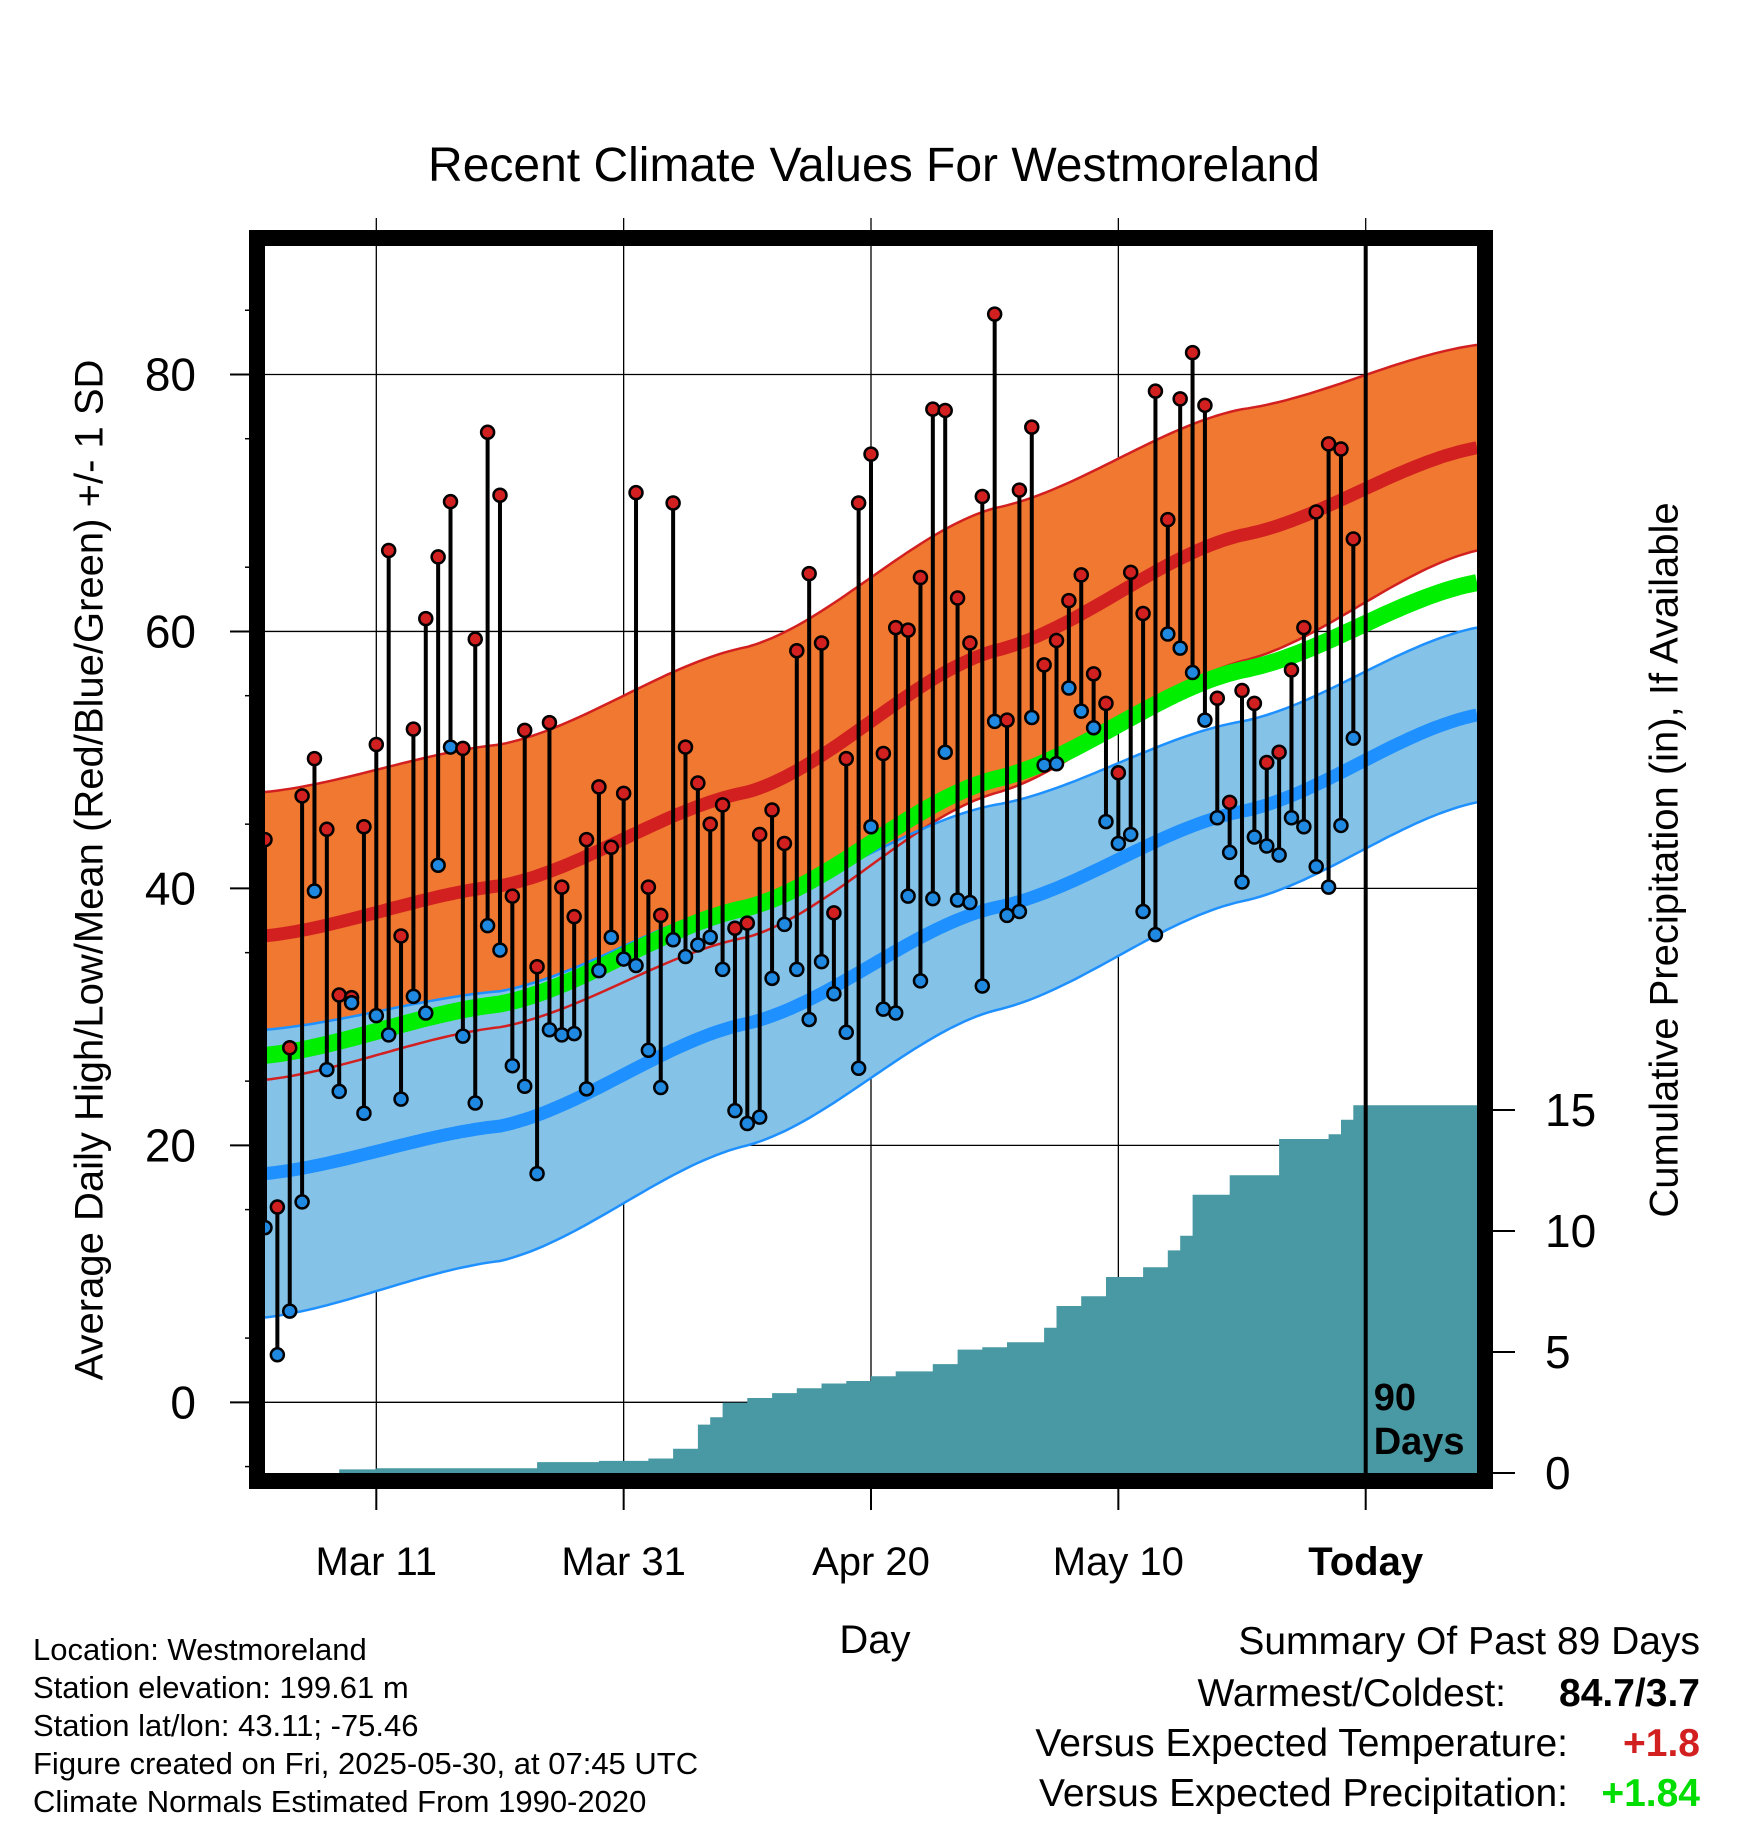 The width and height of the screenshot is (1748, 1828). I want to click on x-tick-label: Today, so click(1366, 1562).